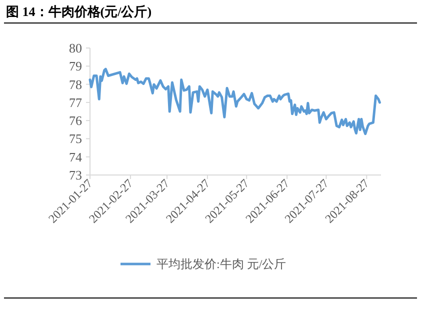 The width and height of the screenshot is (421, 325). What do you see at coordinates (75, 102) in the screenshot?
I see `y-tick-label: 77` at bounding box center [75, 102].